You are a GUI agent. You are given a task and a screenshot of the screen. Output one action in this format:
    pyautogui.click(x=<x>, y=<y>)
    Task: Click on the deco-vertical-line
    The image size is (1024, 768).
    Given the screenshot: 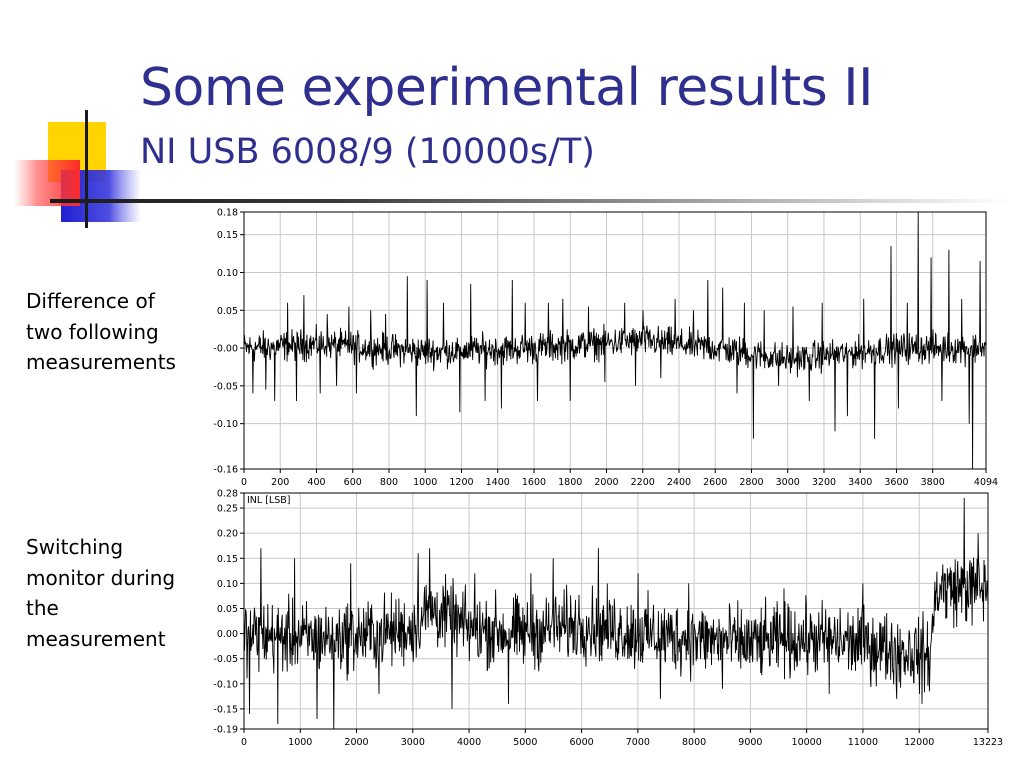 What is the action you would take?
    pyautogui.click(x=86, y=169)
    